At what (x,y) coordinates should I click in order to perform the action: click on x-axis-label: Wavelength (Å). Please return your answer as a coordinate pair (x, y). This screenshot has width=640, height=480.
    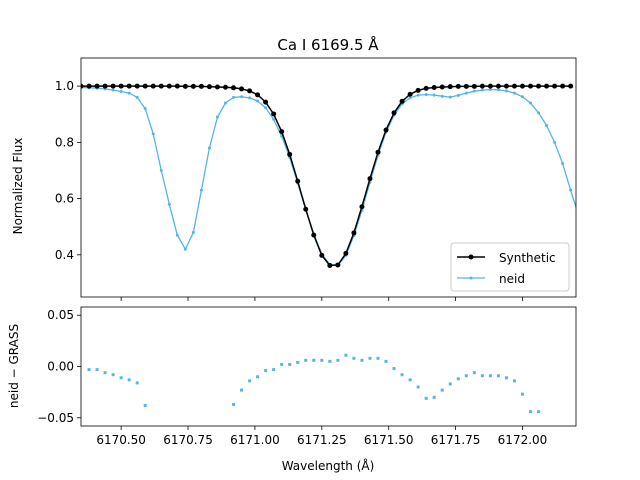
    Looking at the image, I should click on (328, 465).